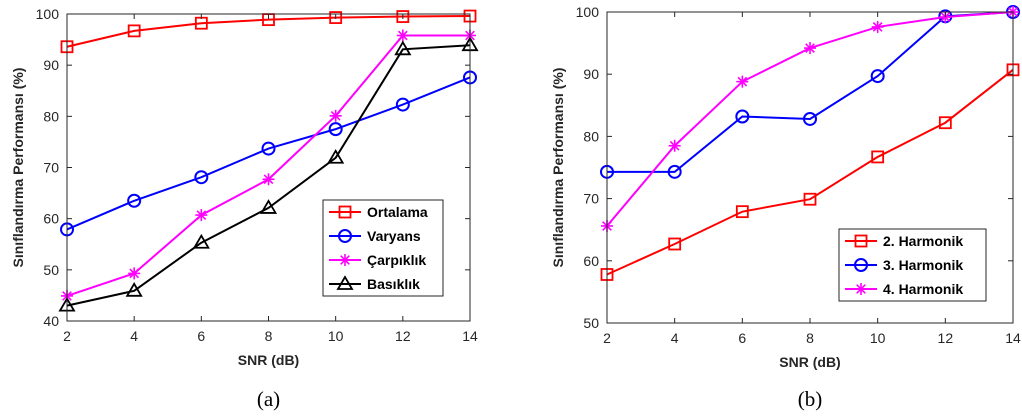 This screenshot has height=417, width=1022. Describe the element at coordinates (201, 336) in the screenshot. I see `x-tick-label-a: 6` at that location.